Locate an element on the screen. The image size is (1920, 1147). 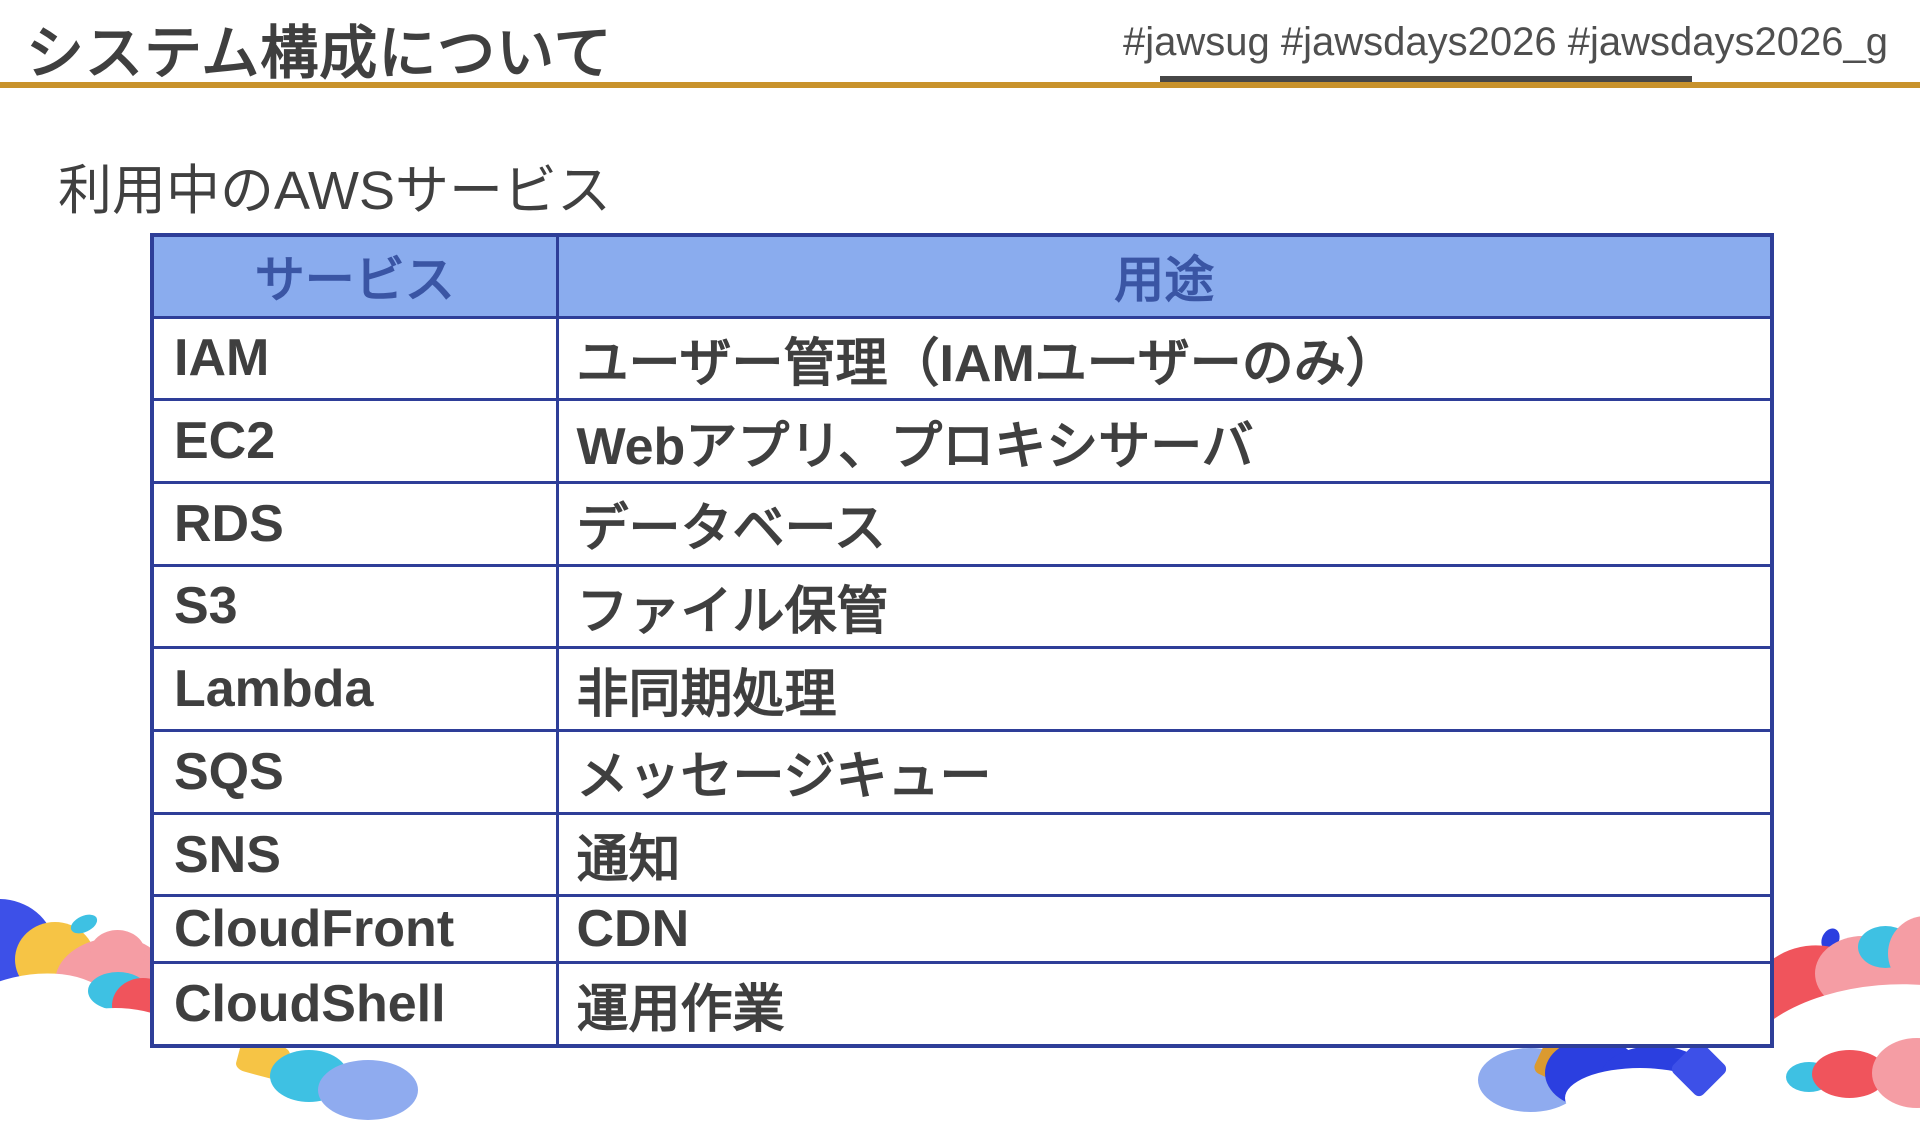
service-usage: ユーザー管理（IAMユーザーのみ） is located at coordinates (1164, 358).